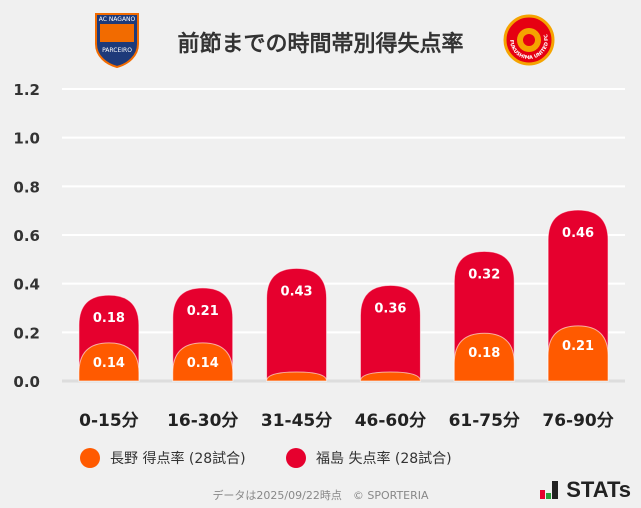 This screenshot has width=641, height=508. I want to click on y-tick-label: 0.4, so click(26, 285).